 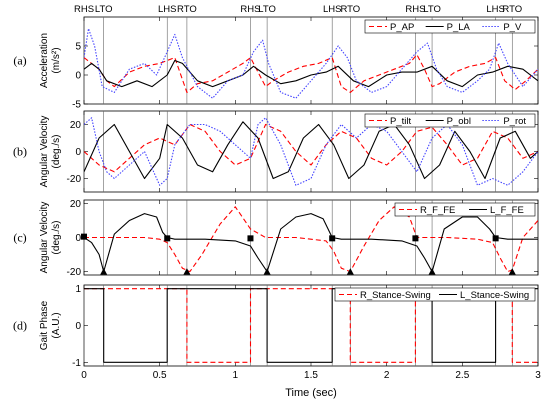 I want to click on y-tick-label: 5, so click(x=78, y=47).